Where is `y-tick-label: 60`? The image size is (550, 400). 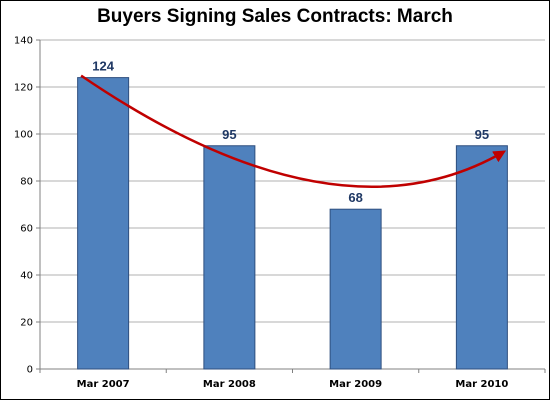 y-tick-label: 60 is located at coordinates (26, 229).